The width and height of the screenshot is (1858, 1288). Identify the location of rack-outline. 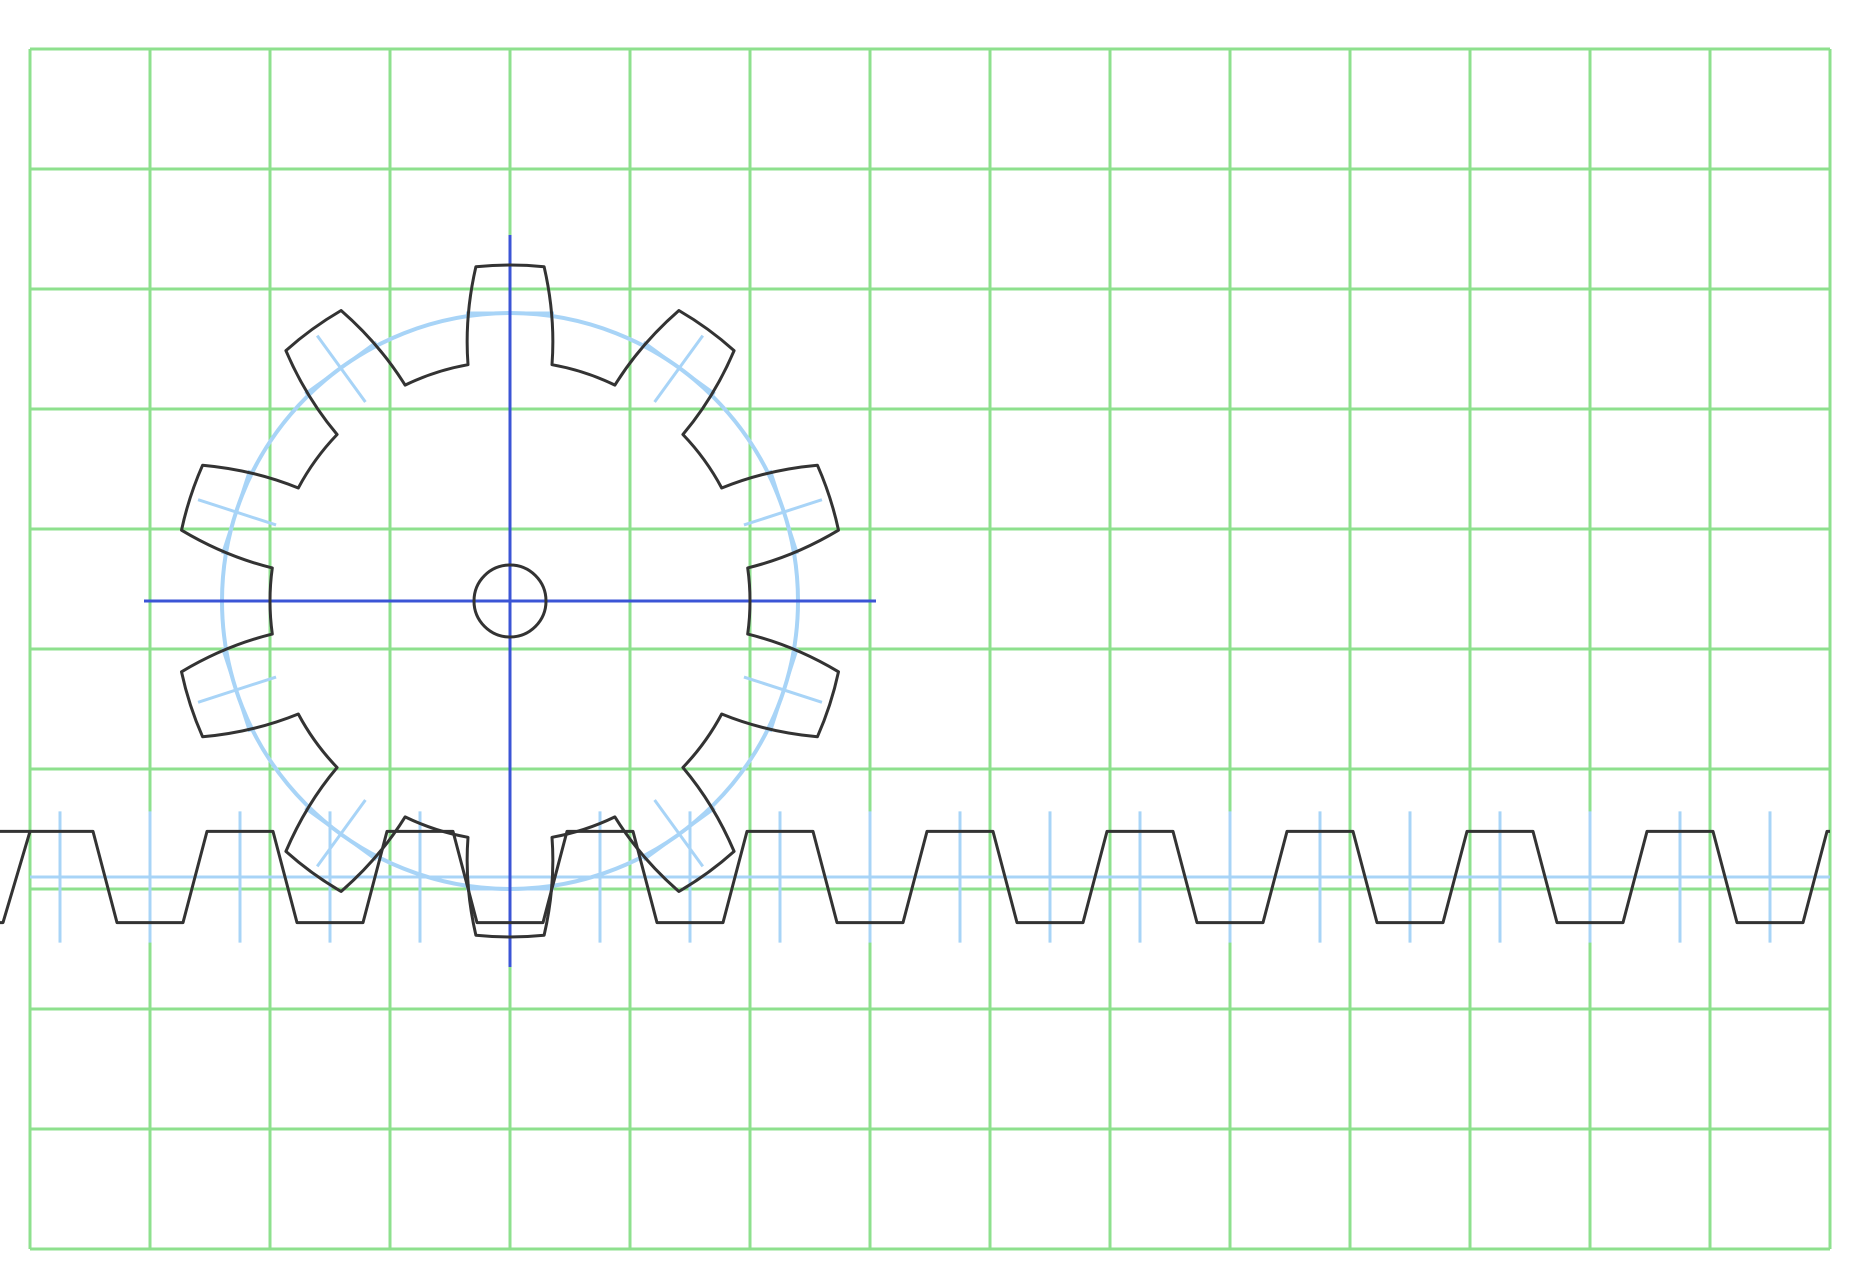
(915, 877).